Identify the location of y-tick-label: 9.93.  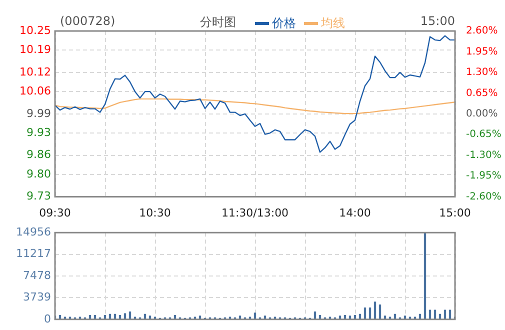
(38, 132).